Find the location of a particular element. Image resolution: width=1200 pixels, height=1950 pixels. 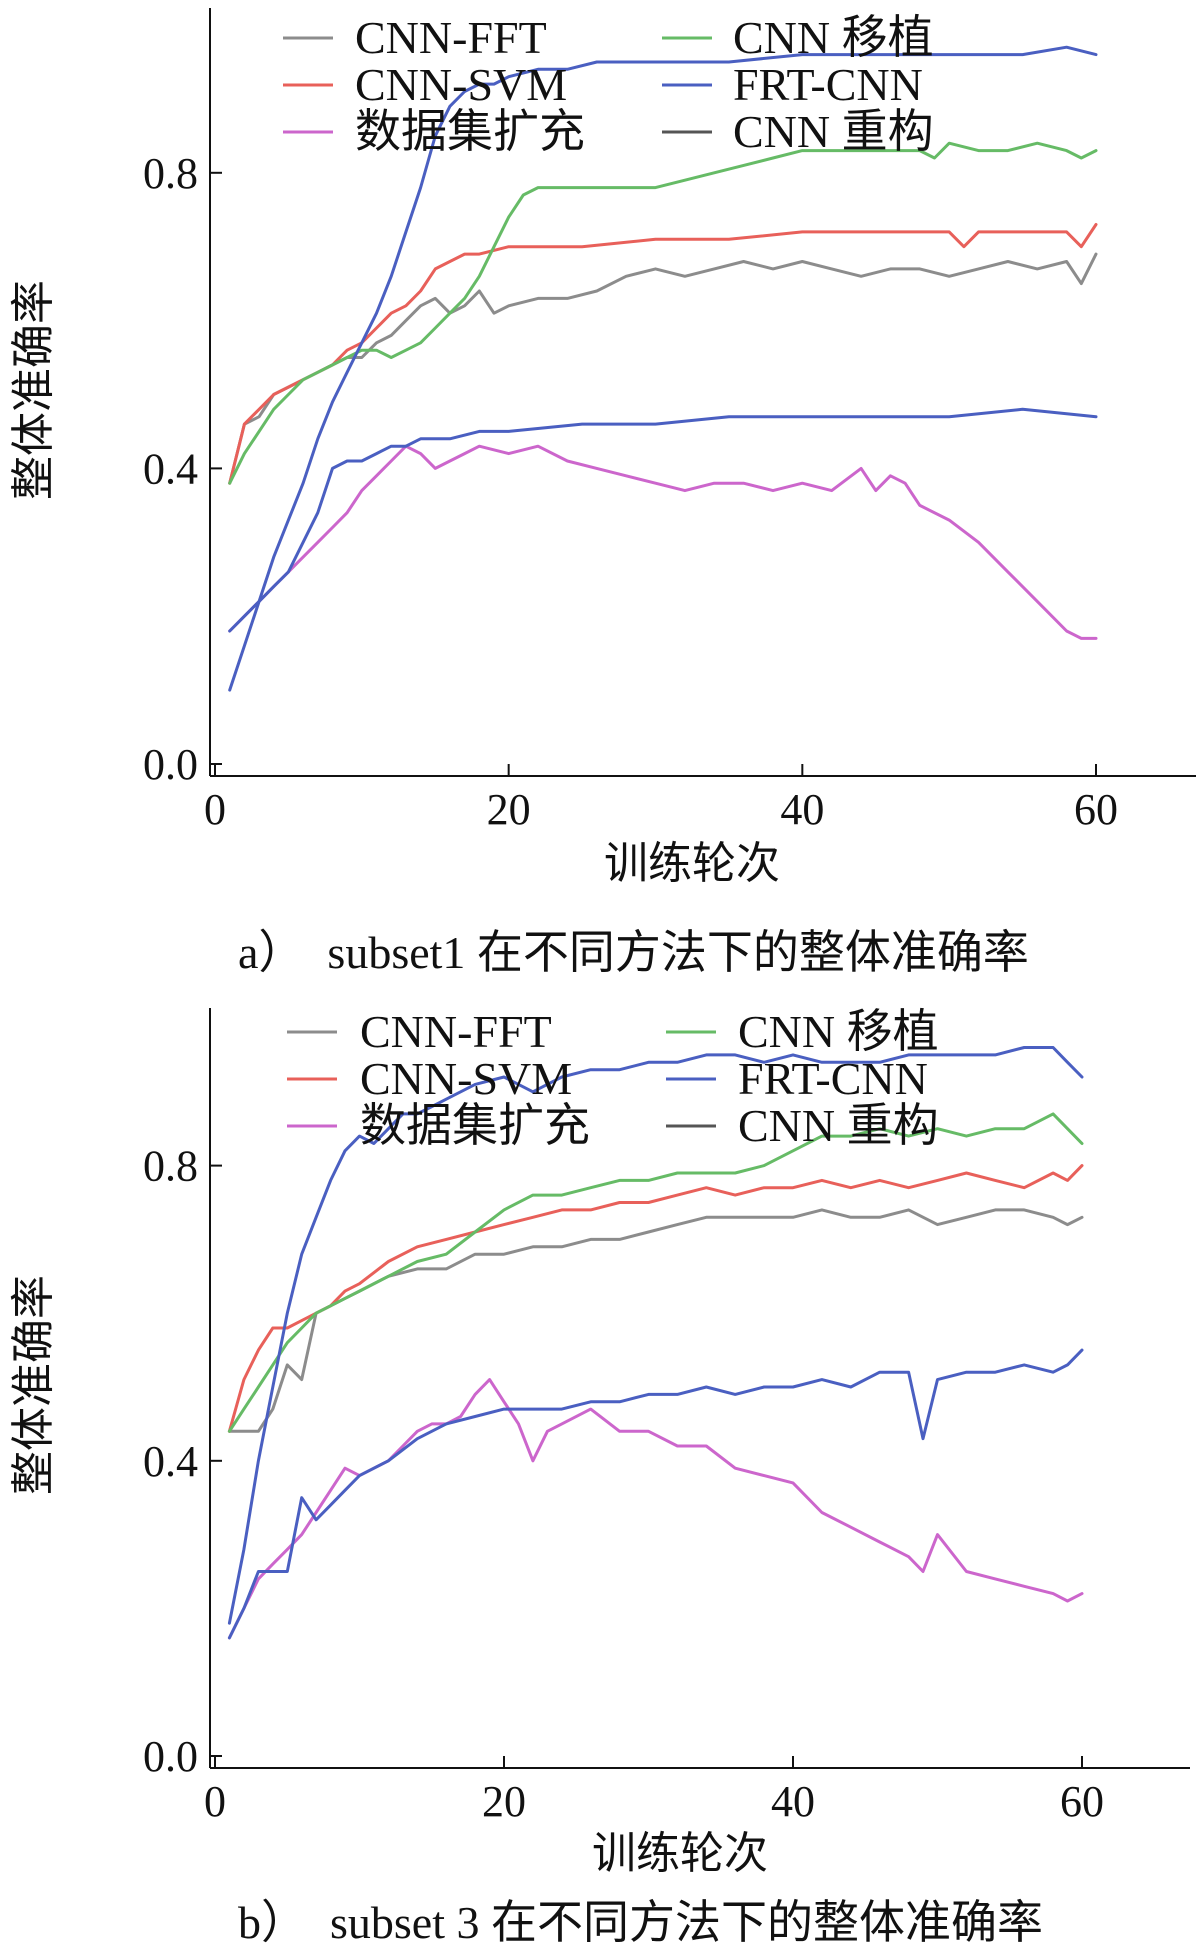

caption-a: a） subset1 在不同方法下的整体准确率 is located at coordinates (633, 952).